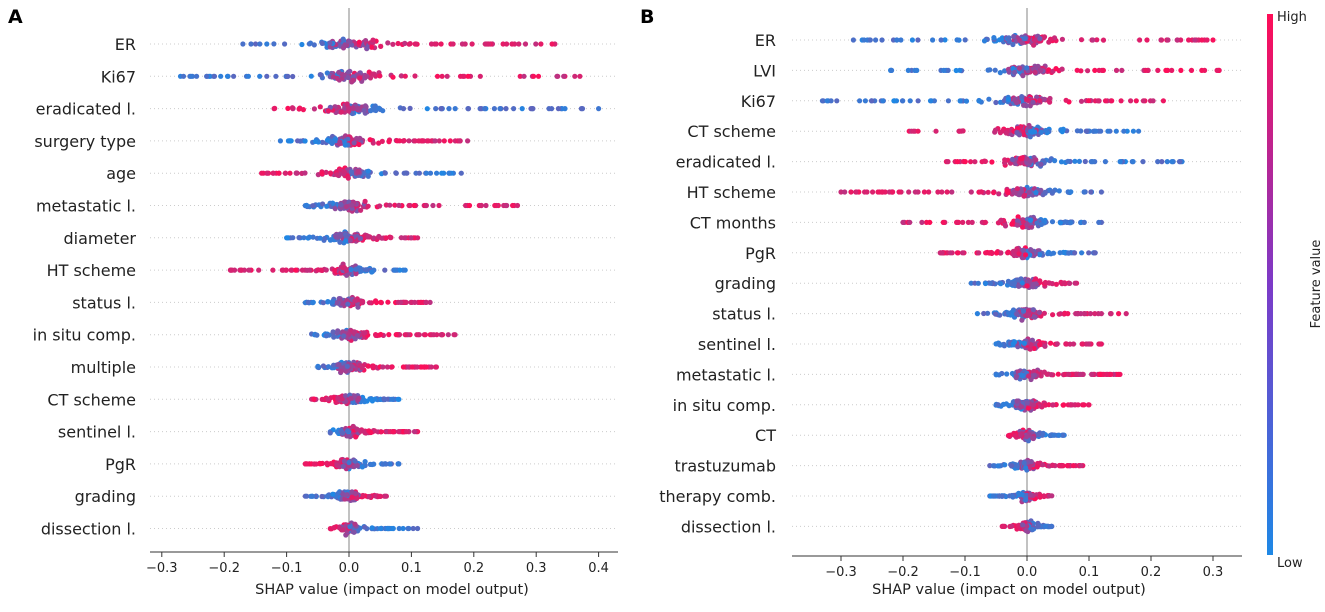  I want to click on x-tick-label: 0.1, so click(411, 568).